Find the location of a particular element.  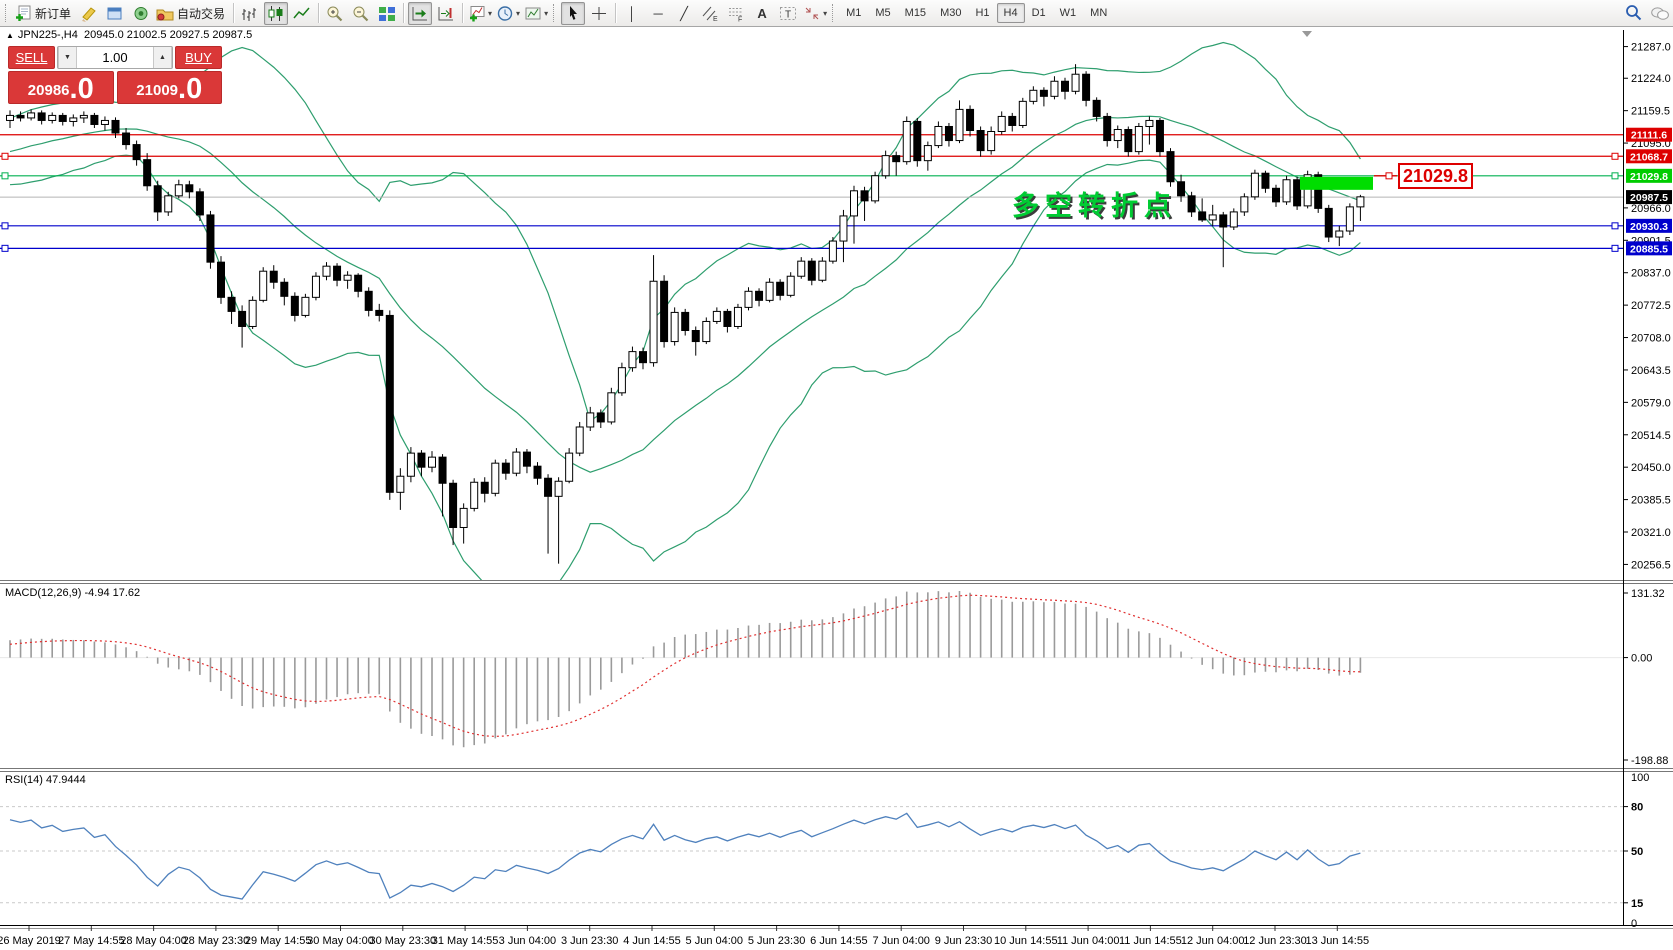

volume-decrease-button: ▼ is located at coordinates (67, 57).